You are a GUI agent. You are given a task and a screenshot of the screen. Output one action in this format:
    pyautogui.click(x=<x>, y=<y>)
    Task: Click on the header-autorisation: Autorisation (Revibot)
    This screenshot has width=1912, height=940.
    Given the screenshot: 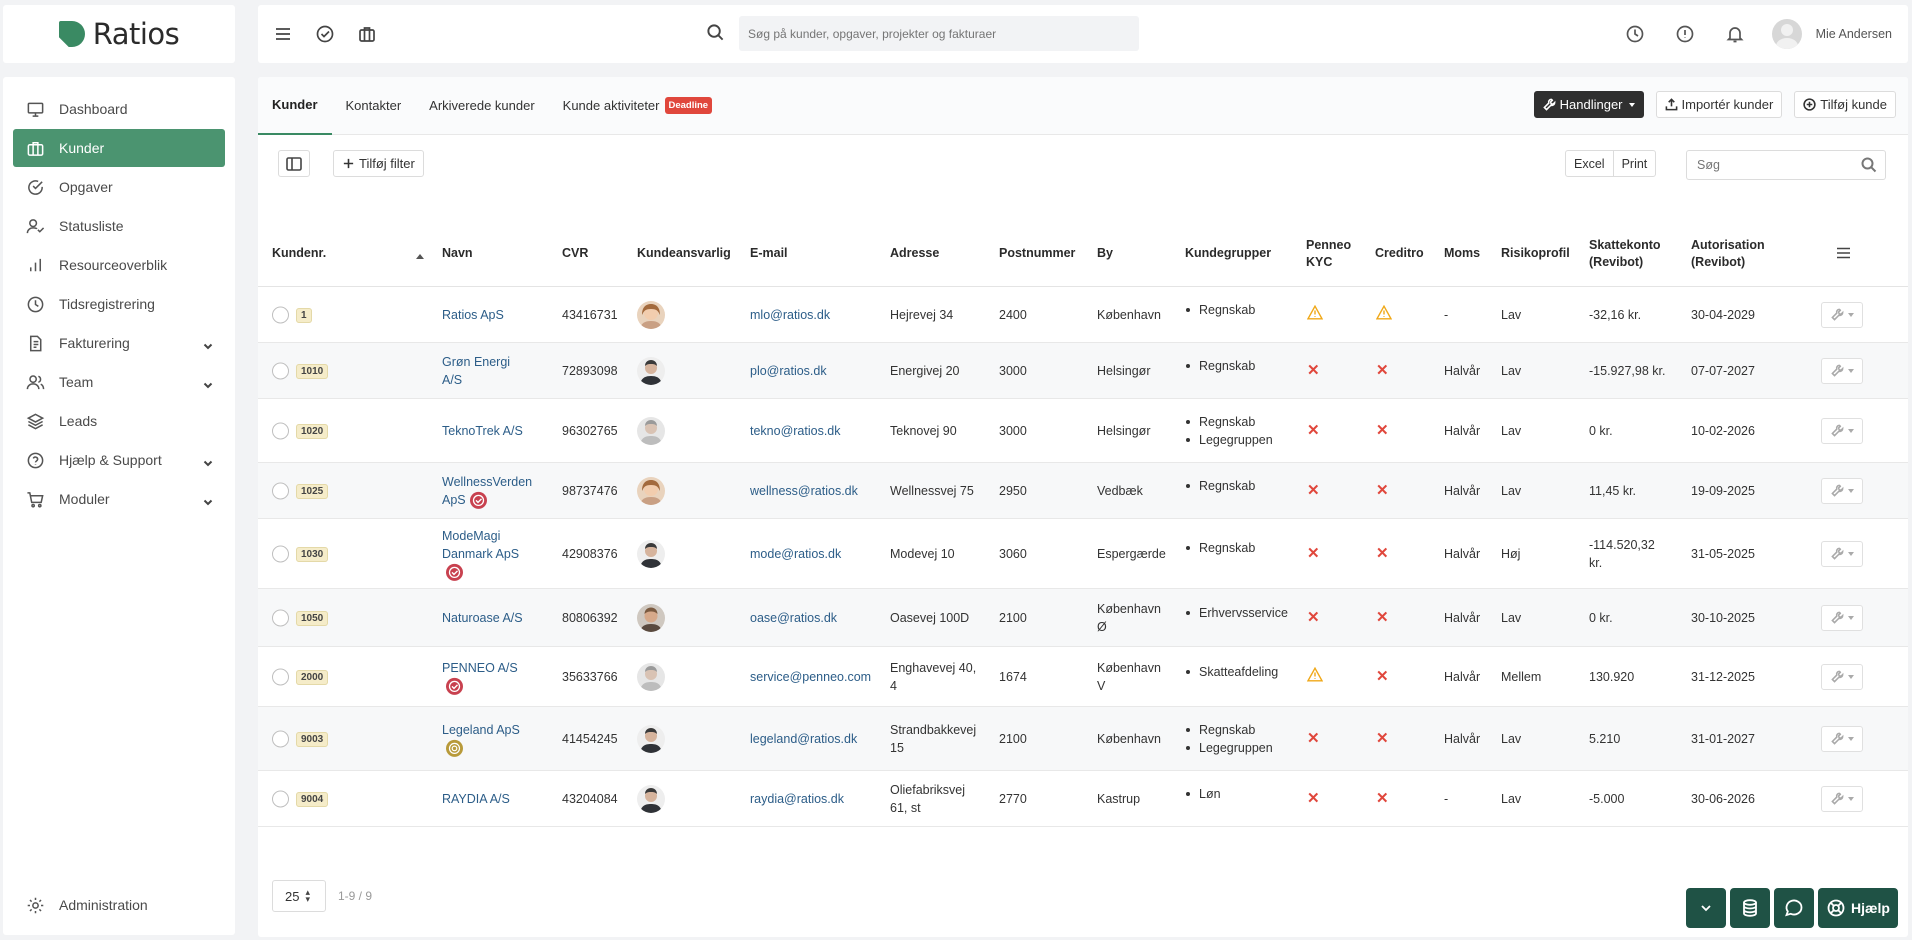 What is the action you would take?
    pyautogui.click(x=1728, y=254)
    